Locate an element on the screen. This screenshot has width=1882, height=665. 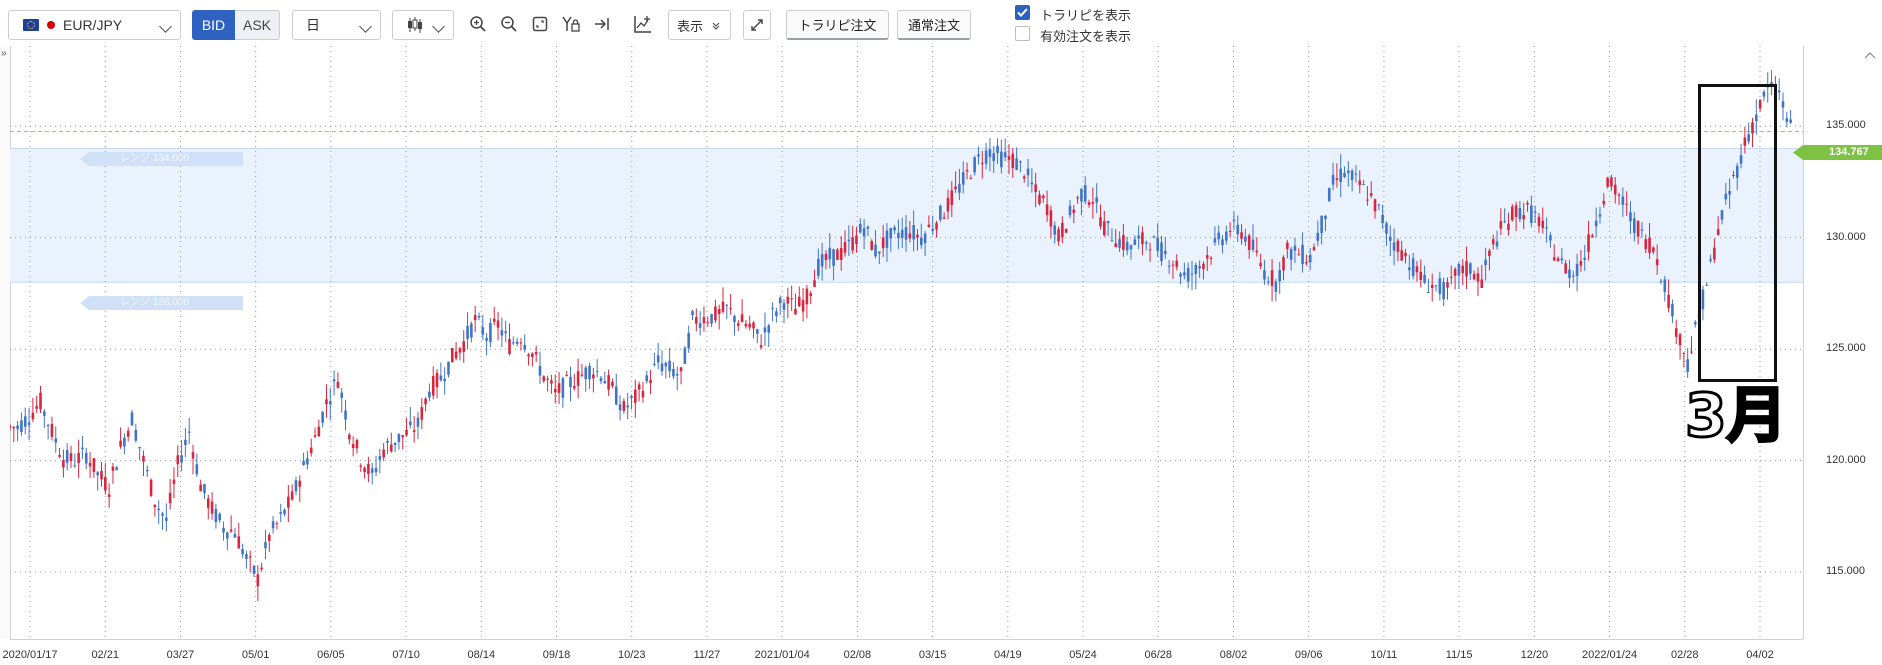
price-axis is located at coordinates (1842, 342).